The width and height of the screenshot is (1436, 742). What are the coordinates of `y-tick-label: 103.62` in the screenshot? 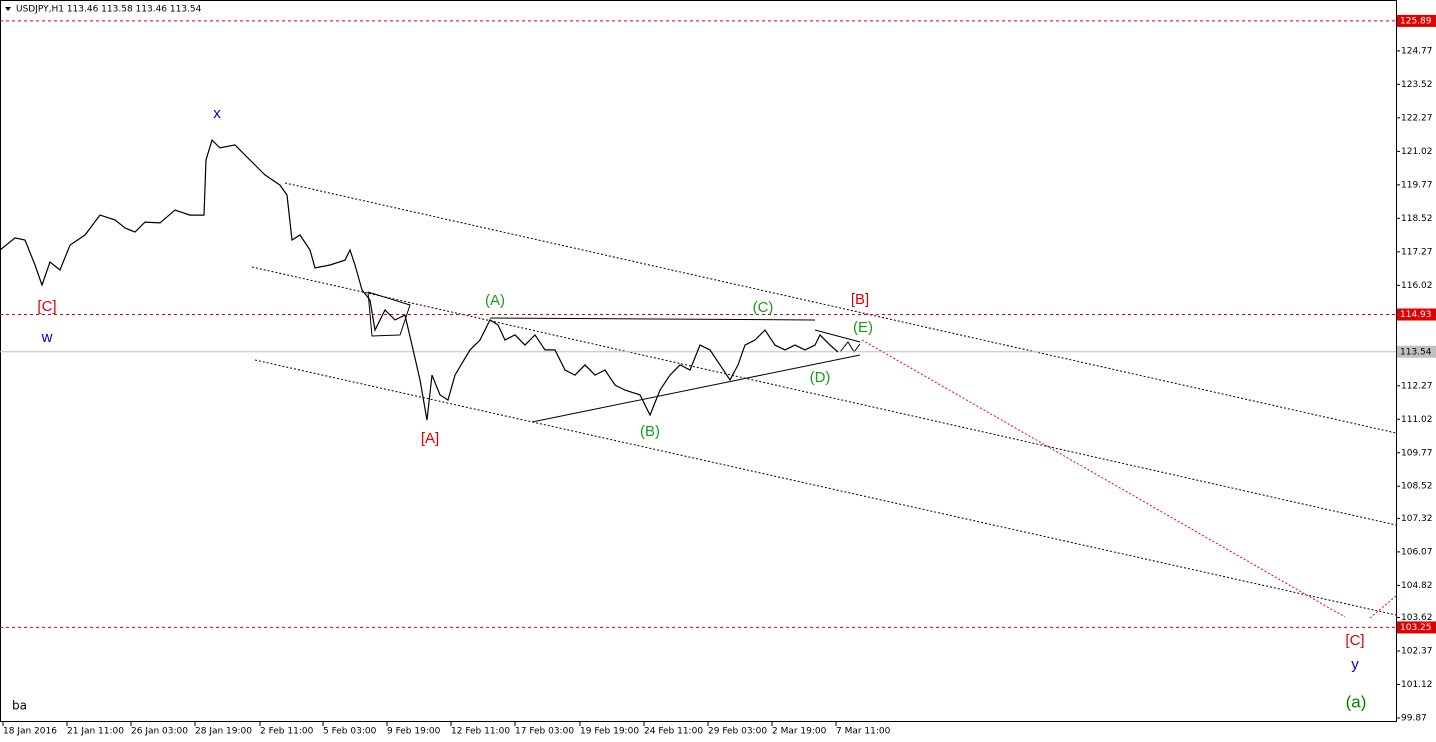 It's located at (1417, 618).